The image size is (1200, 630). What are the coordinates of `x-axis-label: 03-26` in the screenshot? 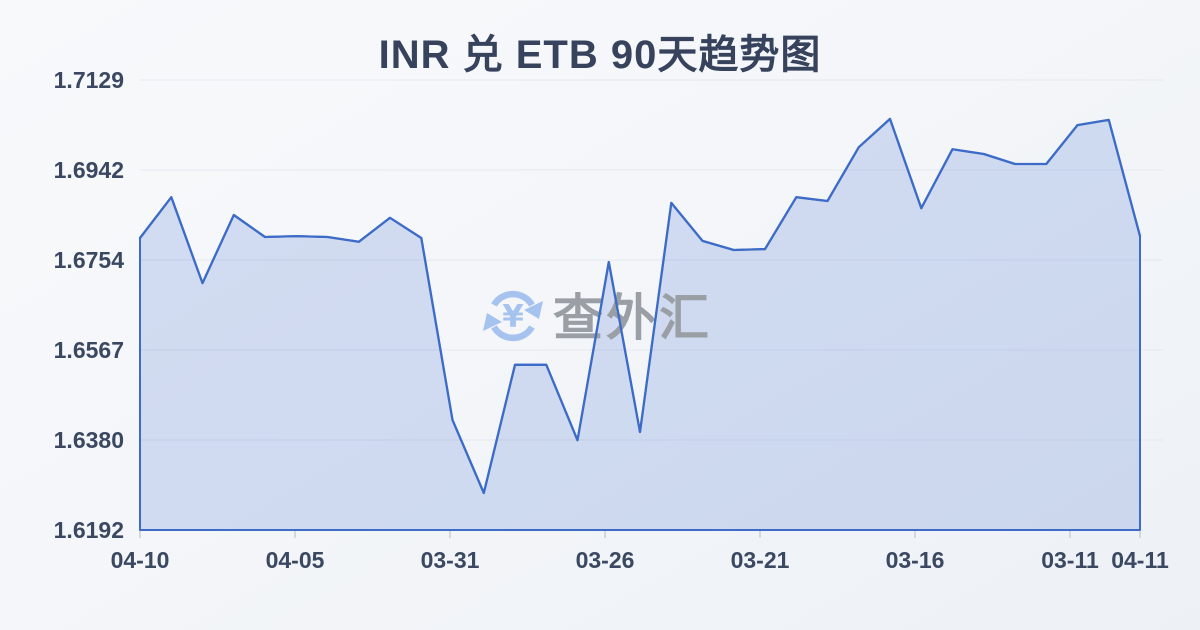 It's located at (605, 560).